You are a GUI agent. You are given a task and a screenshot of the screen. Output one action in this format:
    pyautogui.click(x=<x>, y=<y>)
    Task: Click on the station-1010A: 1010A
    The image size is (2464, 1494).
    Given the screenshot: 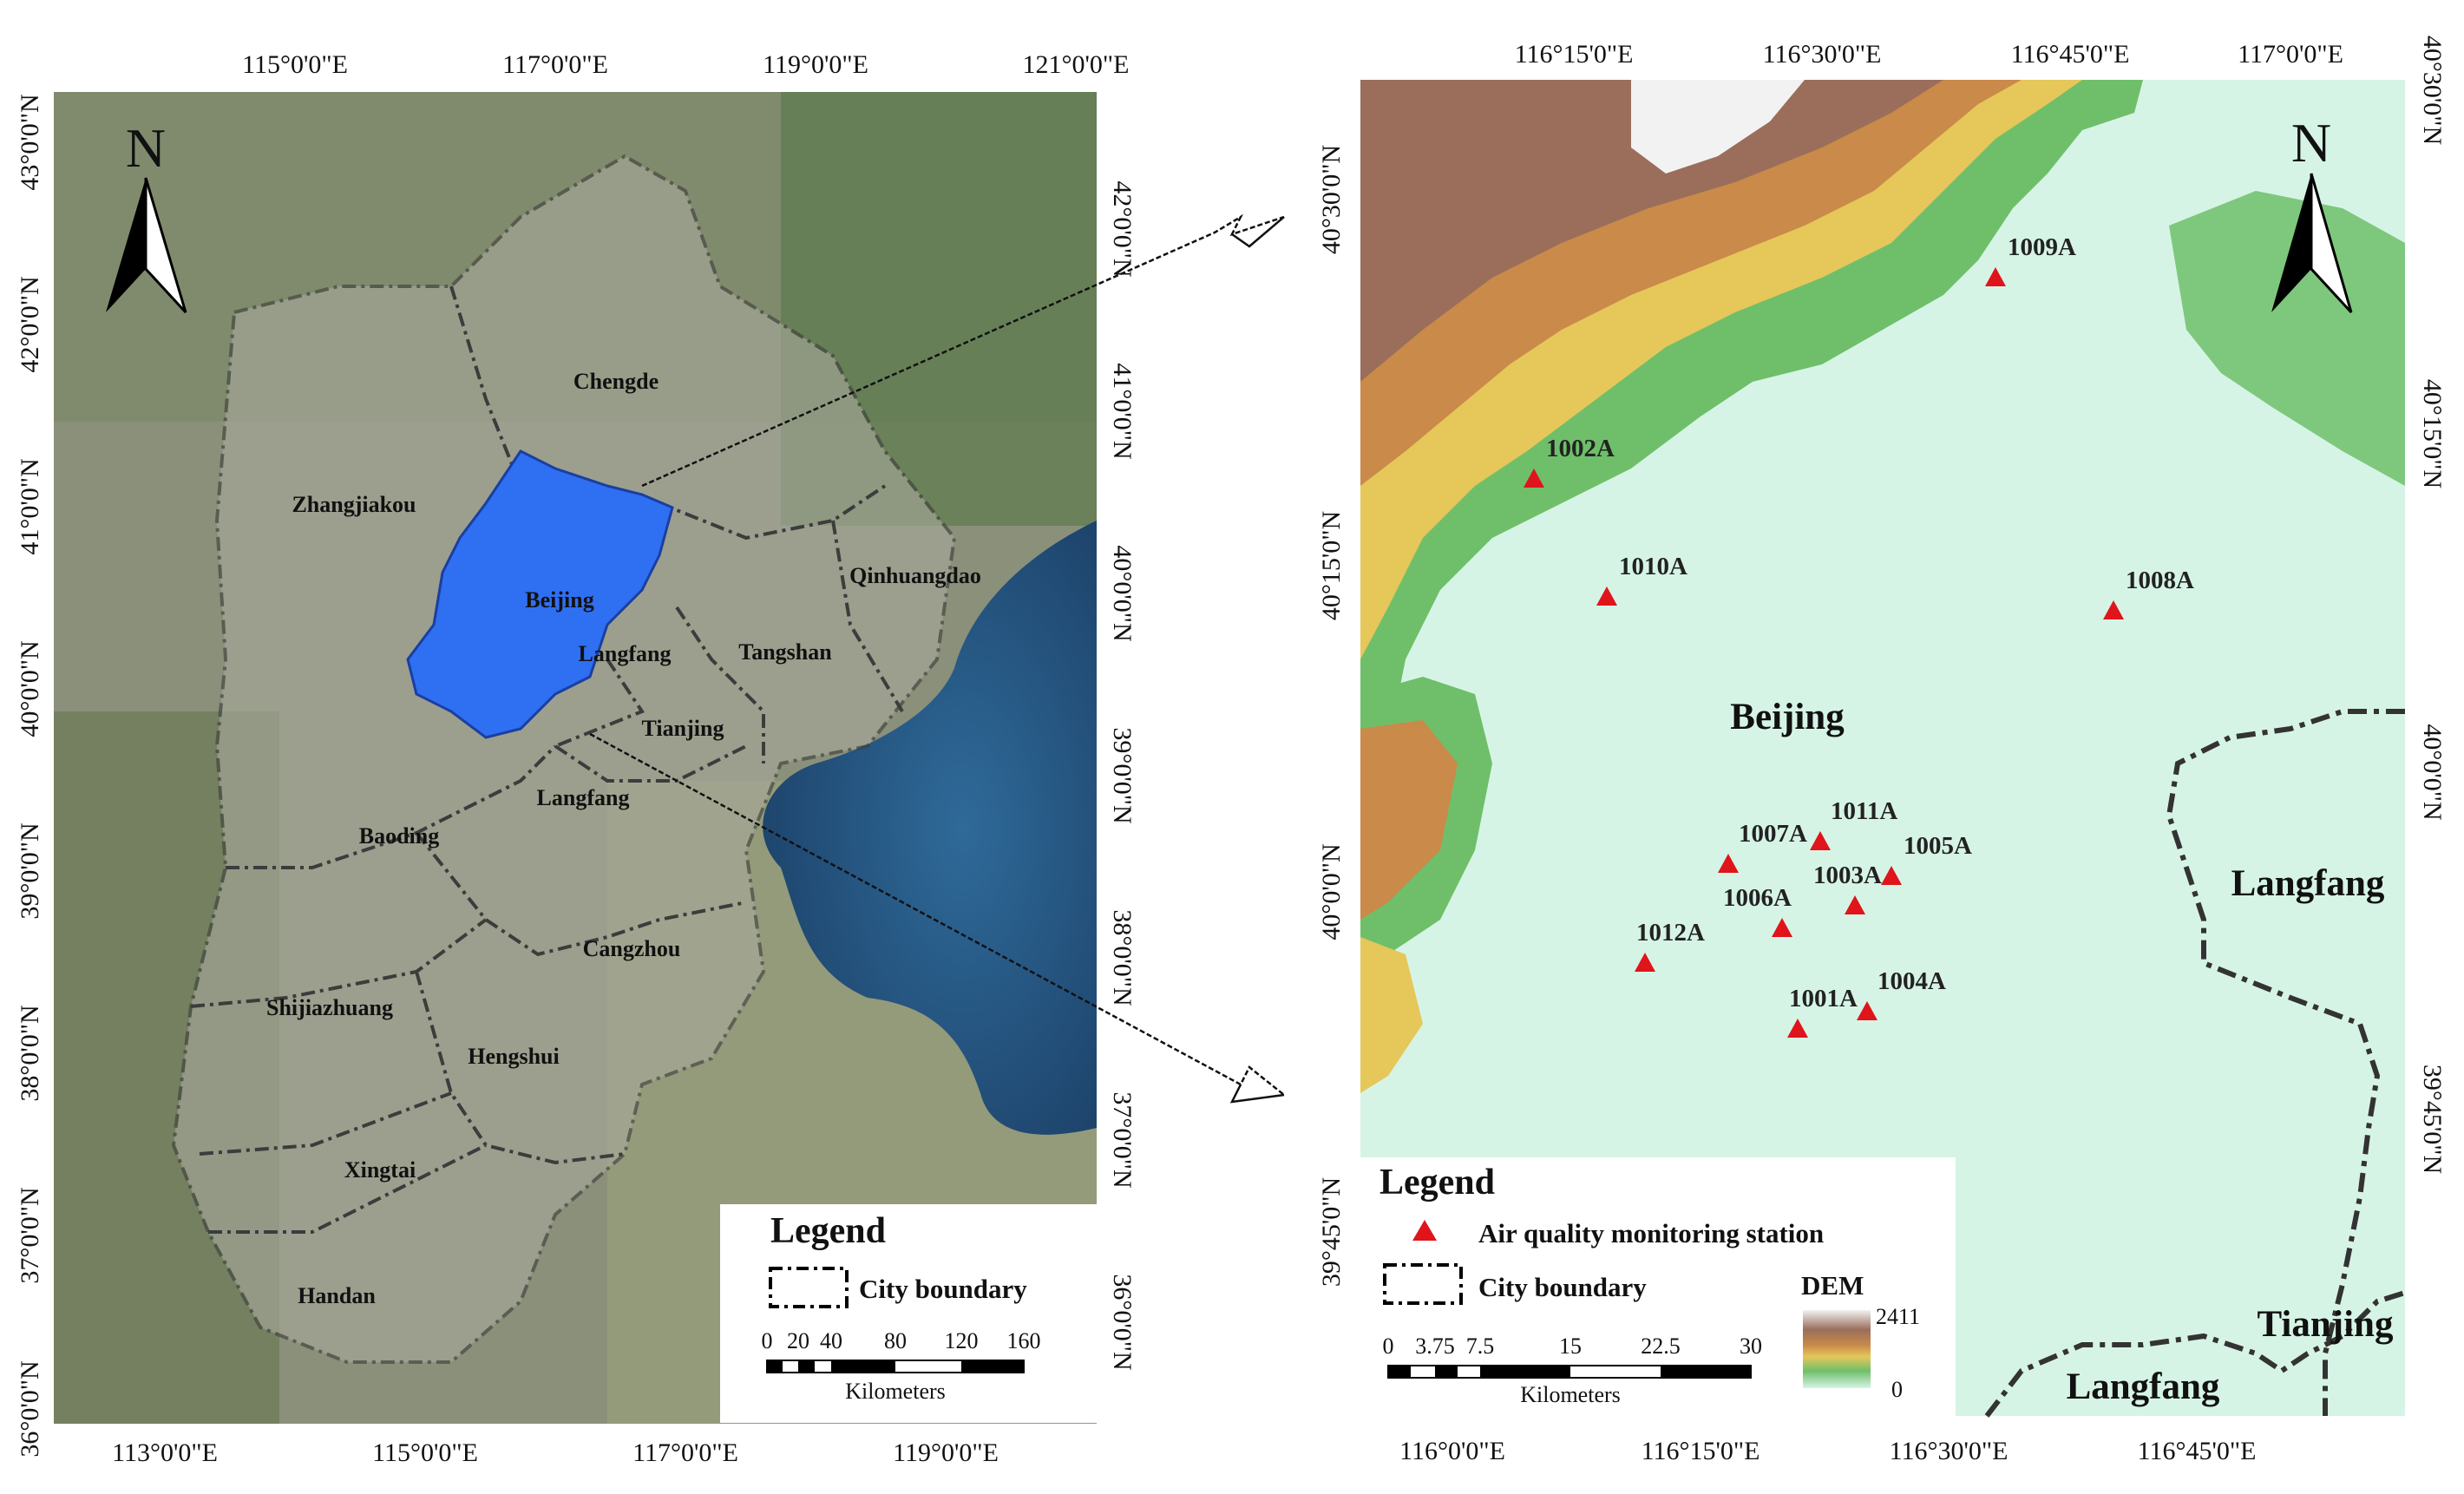 What is the action you would take?
    pyautogui.click(x=1641, y=579)
    